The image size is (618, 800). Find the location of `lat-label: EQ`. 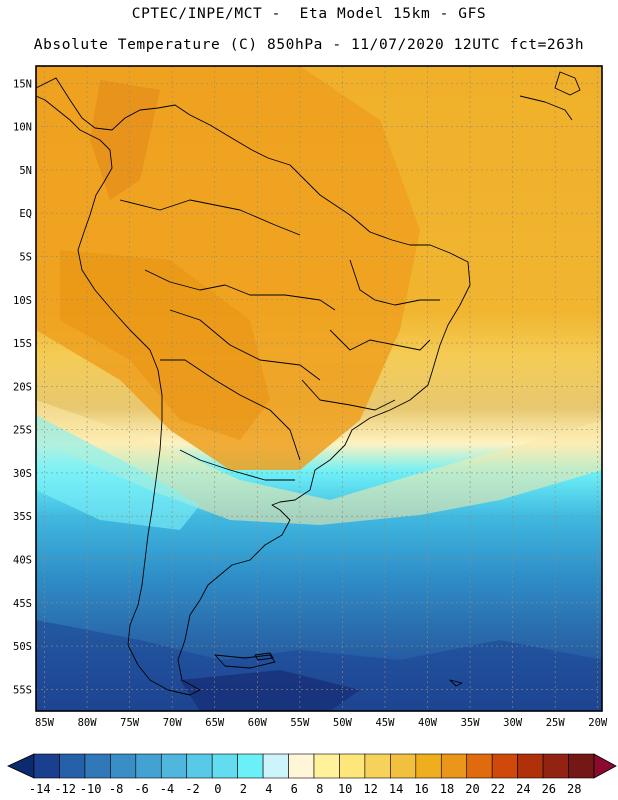

lat-label: EQ is located at coordinates (25, 214).